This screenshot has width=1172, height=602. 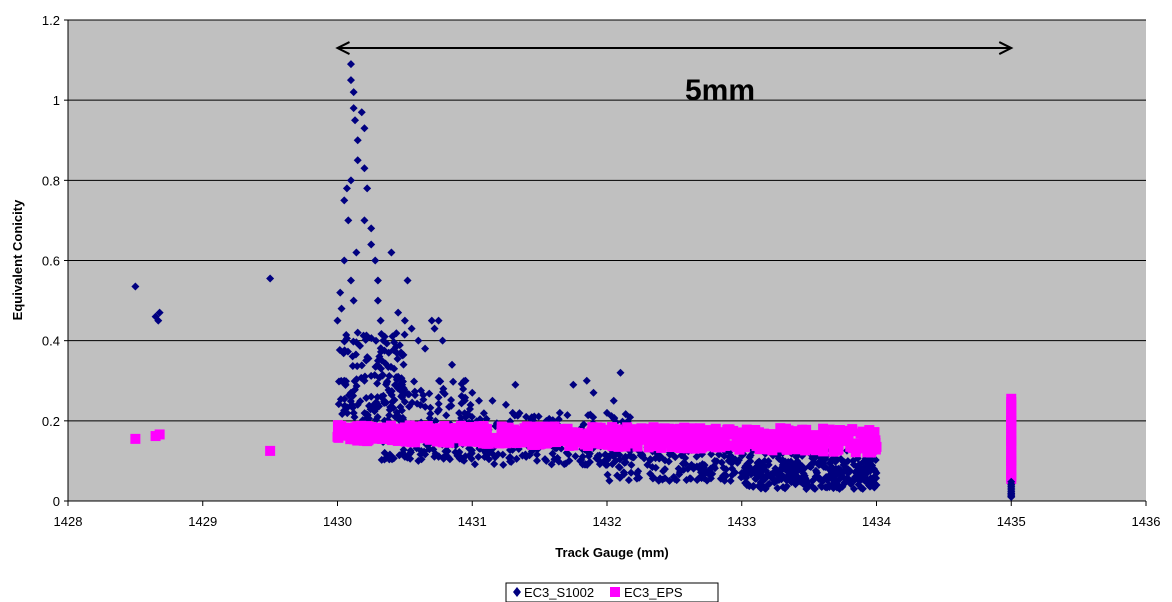 What do you see at coordinates (559, 592) in the screenshot?
I see `legend-label-ec3-s1002: EC3_S1002` at bounding box center [559, 592].